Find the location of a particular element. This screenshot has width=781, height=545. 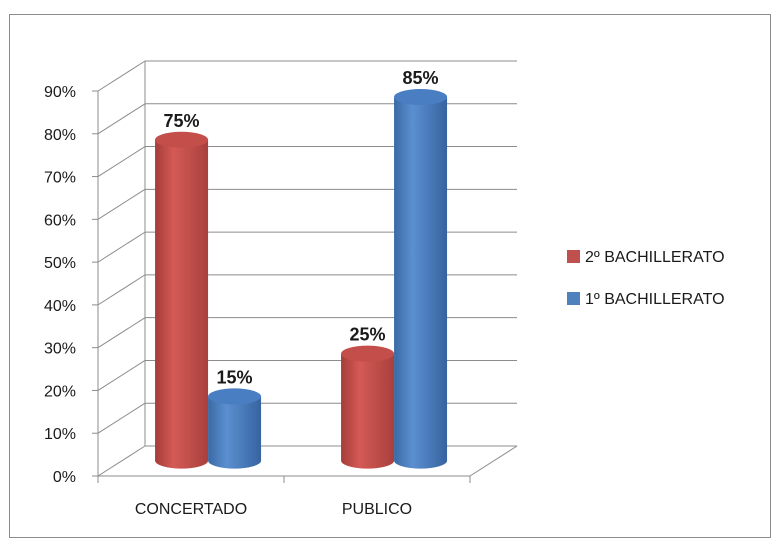

bar-publico-series2 is located at coordinates (421, 282).